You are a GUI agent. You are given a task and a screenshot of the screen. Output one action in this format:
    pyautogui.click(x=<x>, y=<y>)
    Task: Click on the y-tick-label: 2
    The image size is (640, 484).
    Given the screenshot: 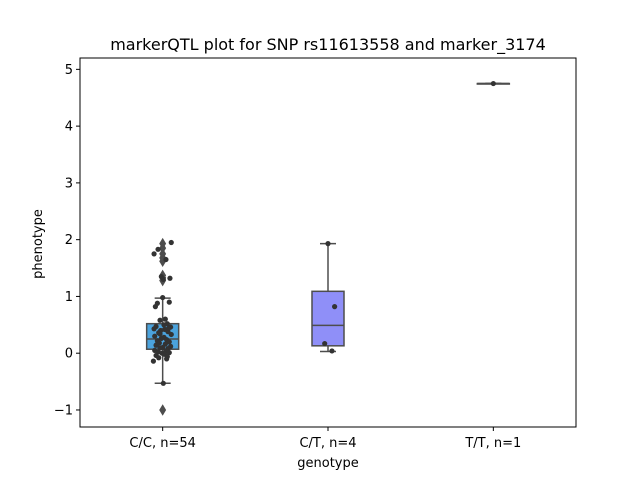 What is the action you would take?
    pyautogui.click(x=69, y=240)
    